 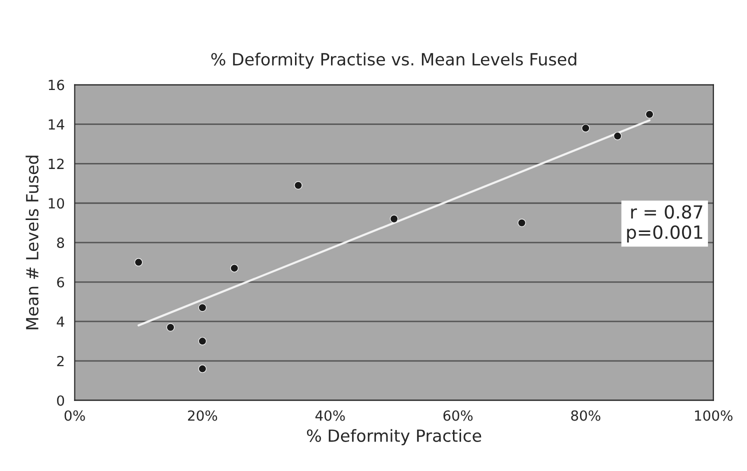 What do you see at coordinates (393, 60) in the screenshot?
I see `chart-title: % Deformity Practise vs. Mean Levels Fused` at bounding box center [393, 60].